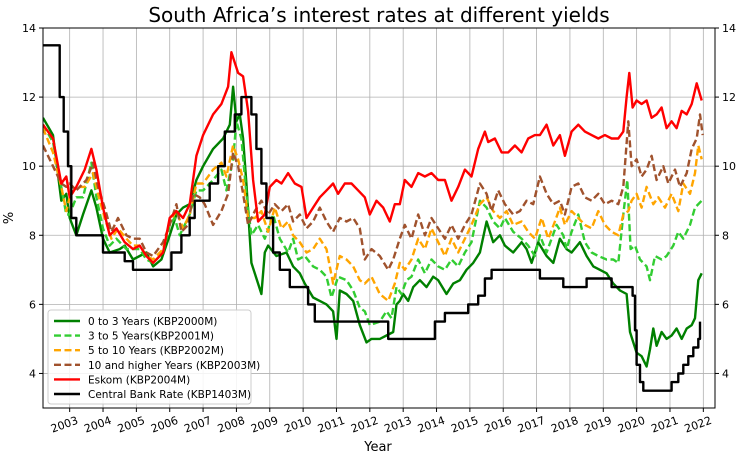  What do you see at coordinates (29, 28) in the screenshot?
I see `y-tick-label-left: 14` at bounding box center [29, 28].